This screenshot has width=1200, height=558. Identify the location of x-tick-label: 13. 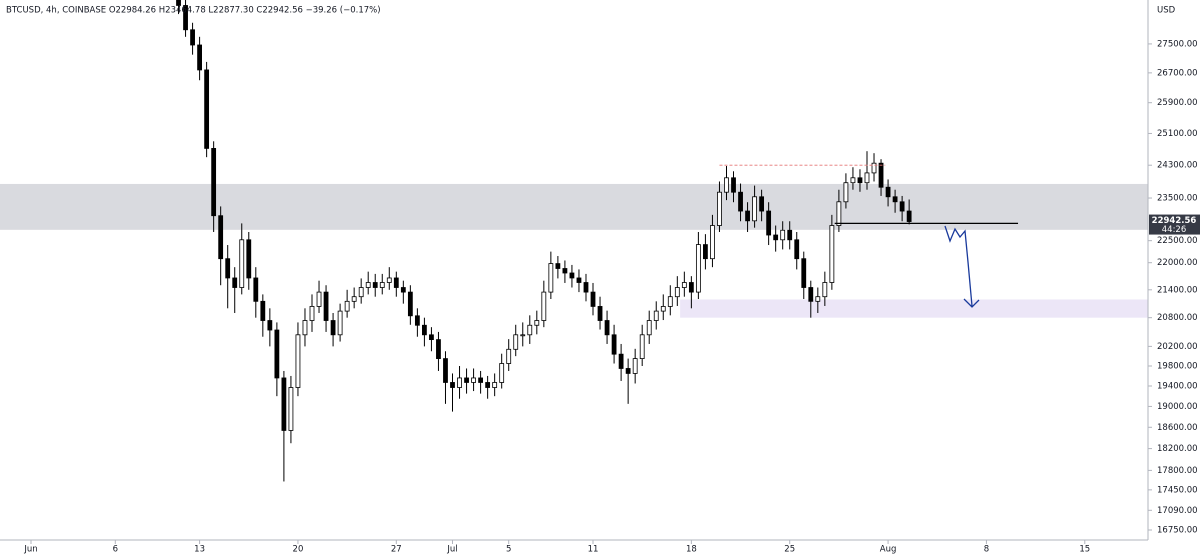
(199, 550).